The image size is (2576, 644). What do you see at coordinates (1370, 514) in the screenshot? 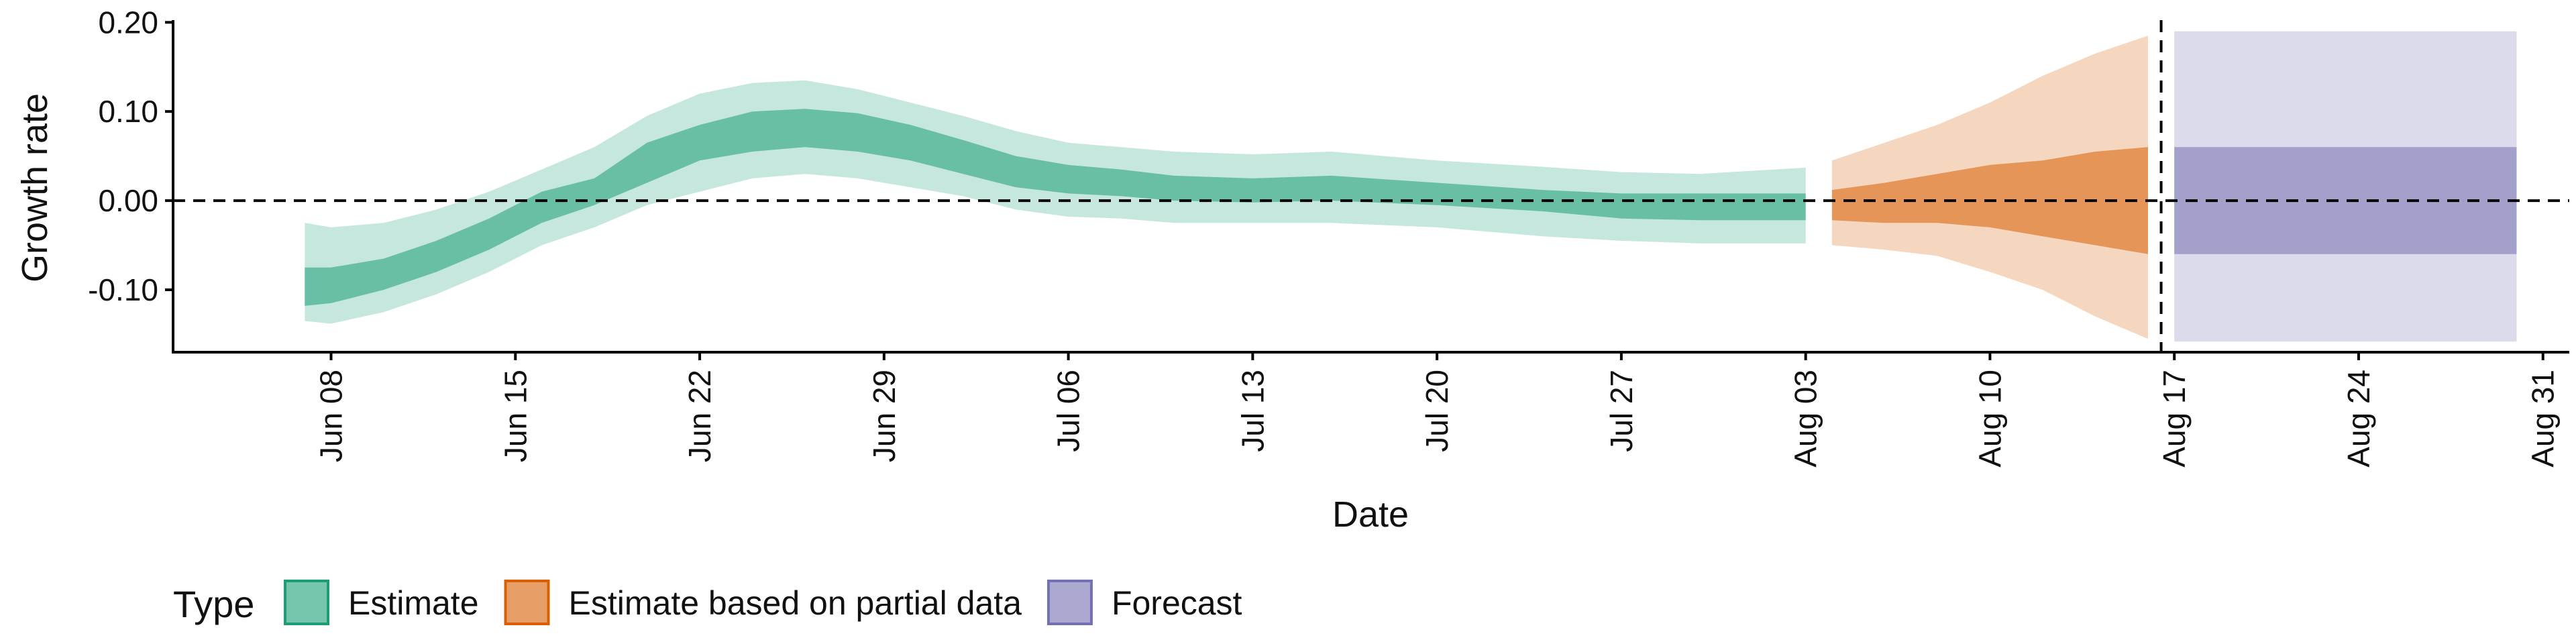
I see `x-axis-title: Date` at bounding box center [1370, 514].